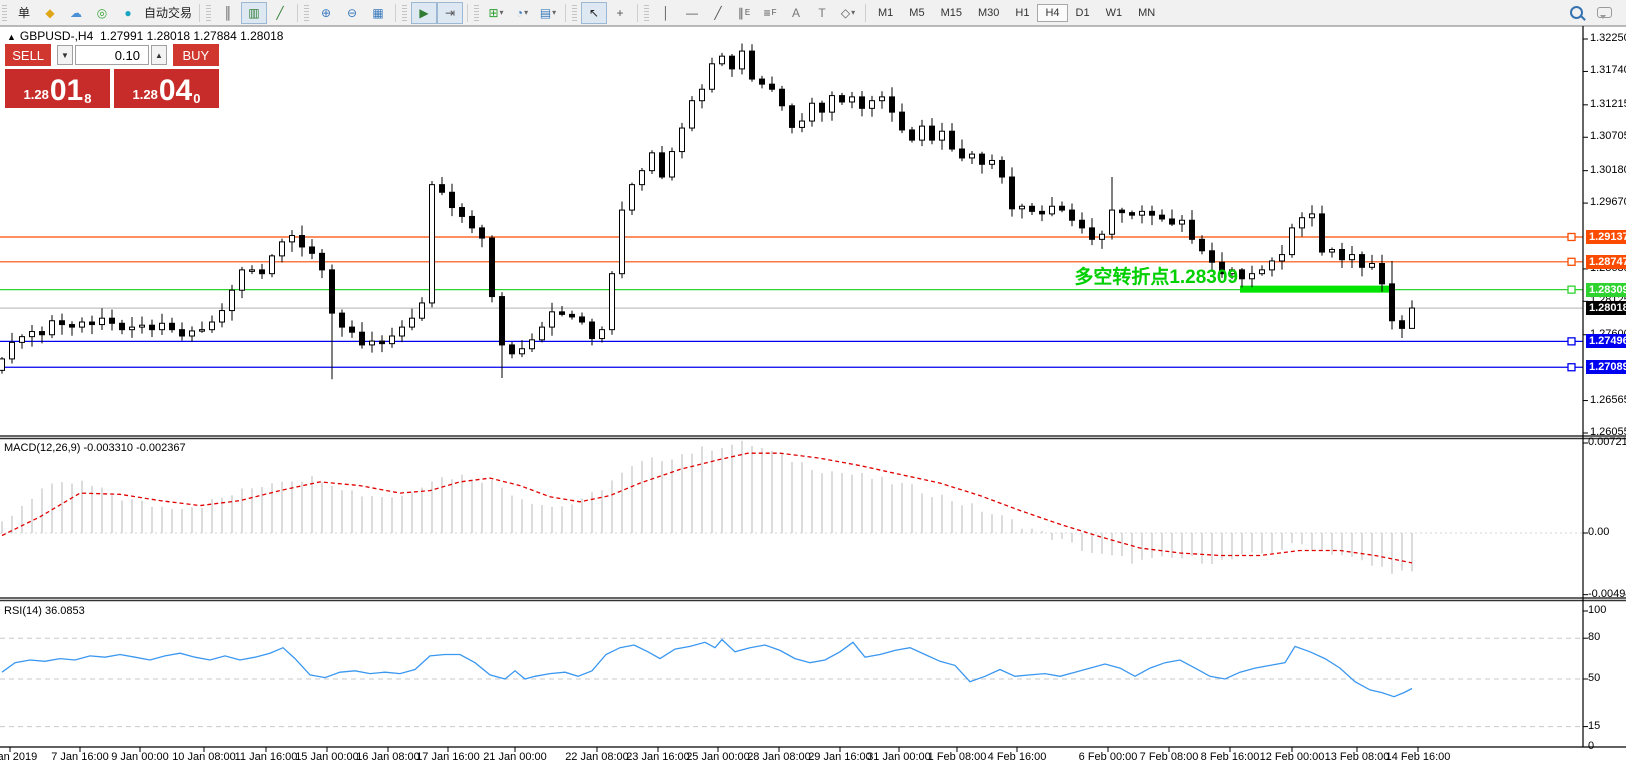 The width and height of the screenshot is (1626, 769). Describe the element at coordinates (822, 12) in the screenshot. I see `text-label-icon: T` at that location.